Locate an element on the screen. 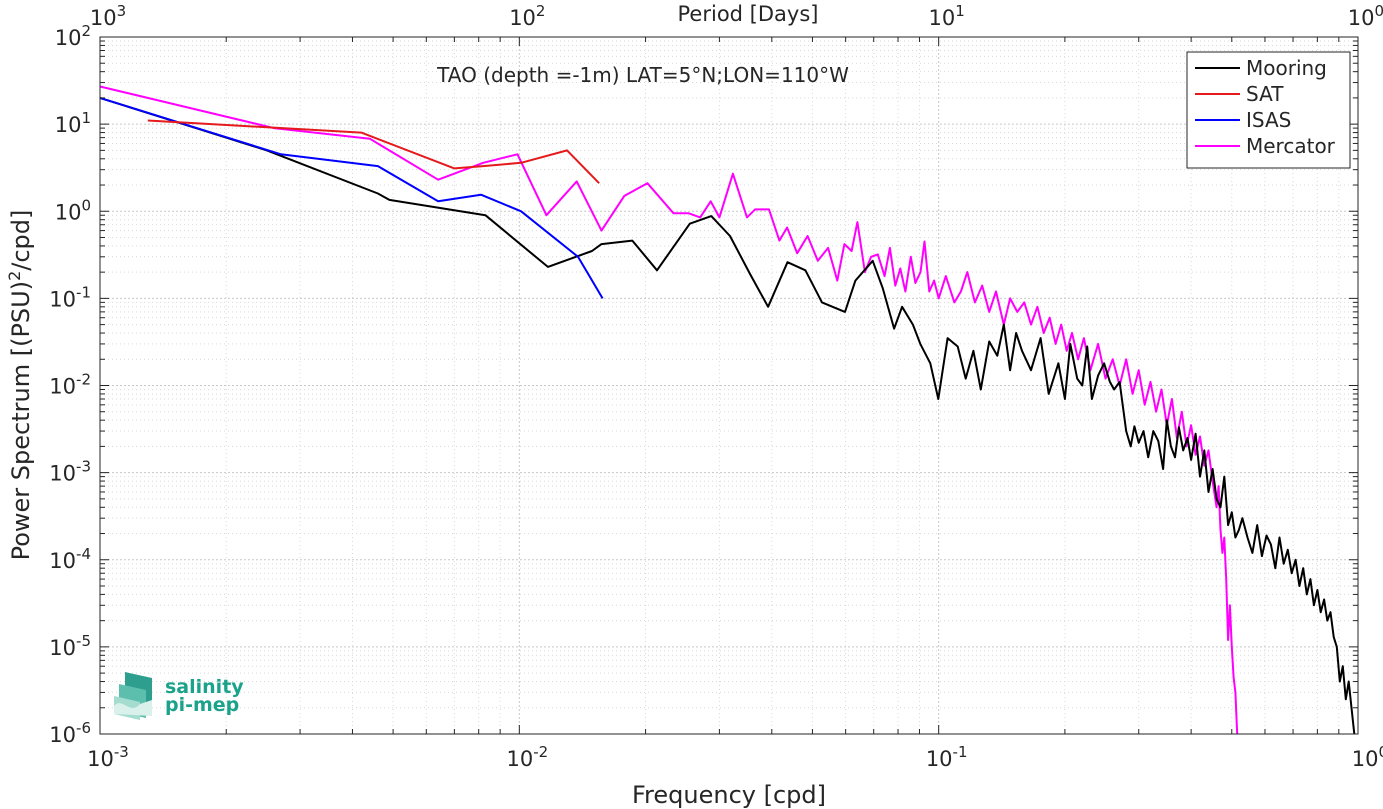  x-tick-labels: 10⁻³ 10⁻² 10⁻¹ 10⁰ is located at coordinates (735, 757).